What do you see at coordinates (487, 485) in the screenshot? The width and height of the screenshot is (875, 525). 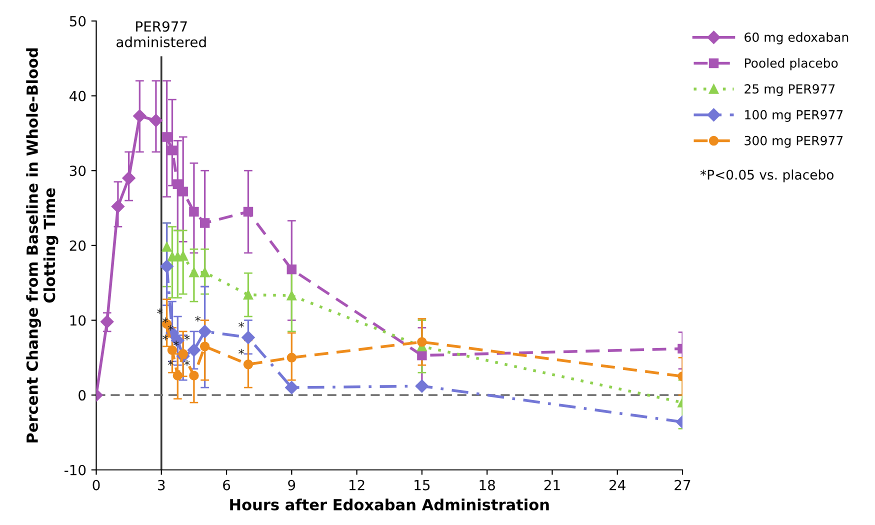 I see `x-tick-label: 18` at bounding box center [487, 485].